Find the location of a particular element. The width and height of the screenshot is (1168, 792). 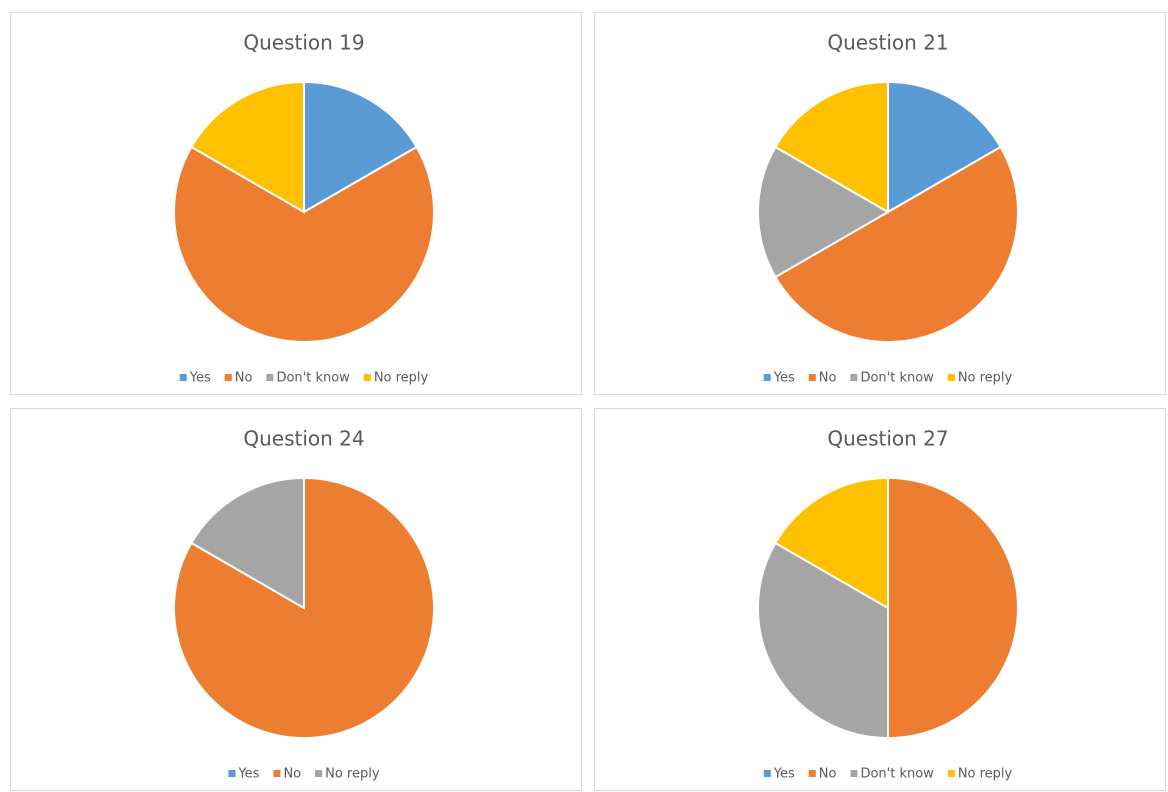

legend: Yes No No reply is located at coordinates (304, 774).